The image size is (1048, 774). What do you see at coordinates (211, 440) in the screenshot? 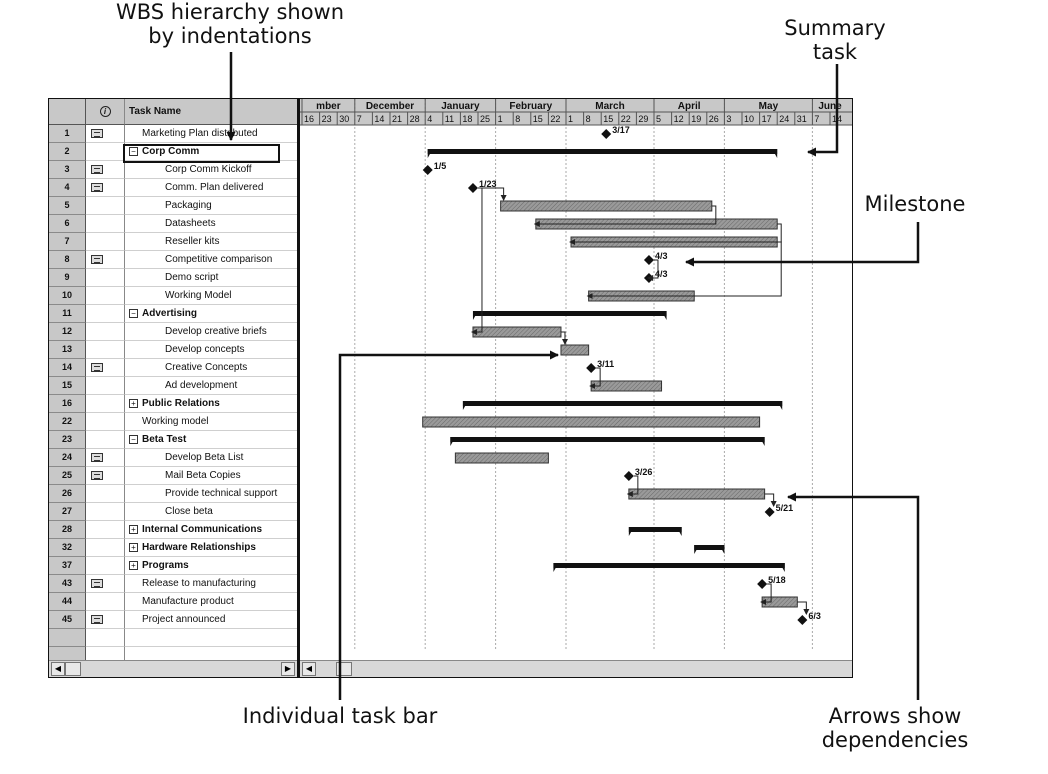
I see `task-name-cell: − Beta Test` at bounding box center [211, 440].